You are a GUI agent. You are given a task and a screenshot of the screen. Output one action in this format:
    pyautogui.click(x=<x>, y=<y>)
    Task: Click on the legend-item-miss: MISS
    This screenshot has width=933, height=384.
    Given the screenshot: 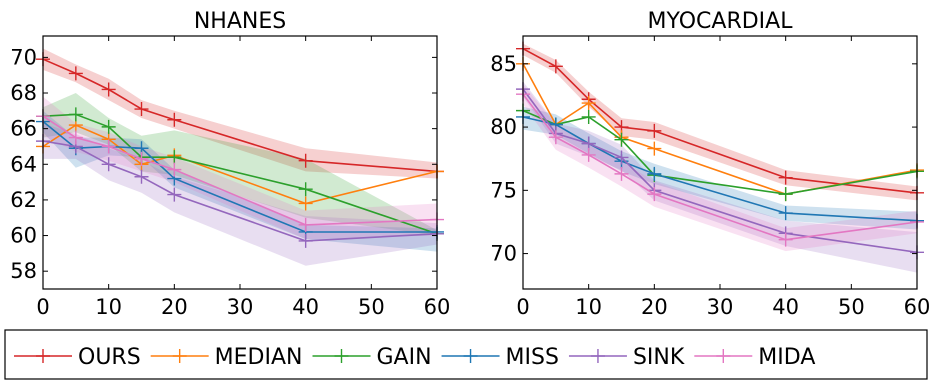 What is the action you would take?
    pyautogui.click(x=500, y=357)
    